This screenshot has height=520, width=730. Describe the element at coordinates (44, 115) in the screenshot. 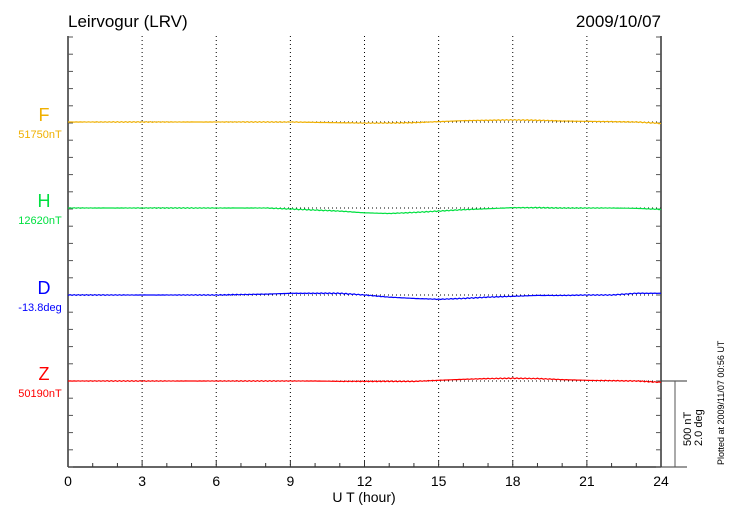

I see `series-name-f: F` at that location.